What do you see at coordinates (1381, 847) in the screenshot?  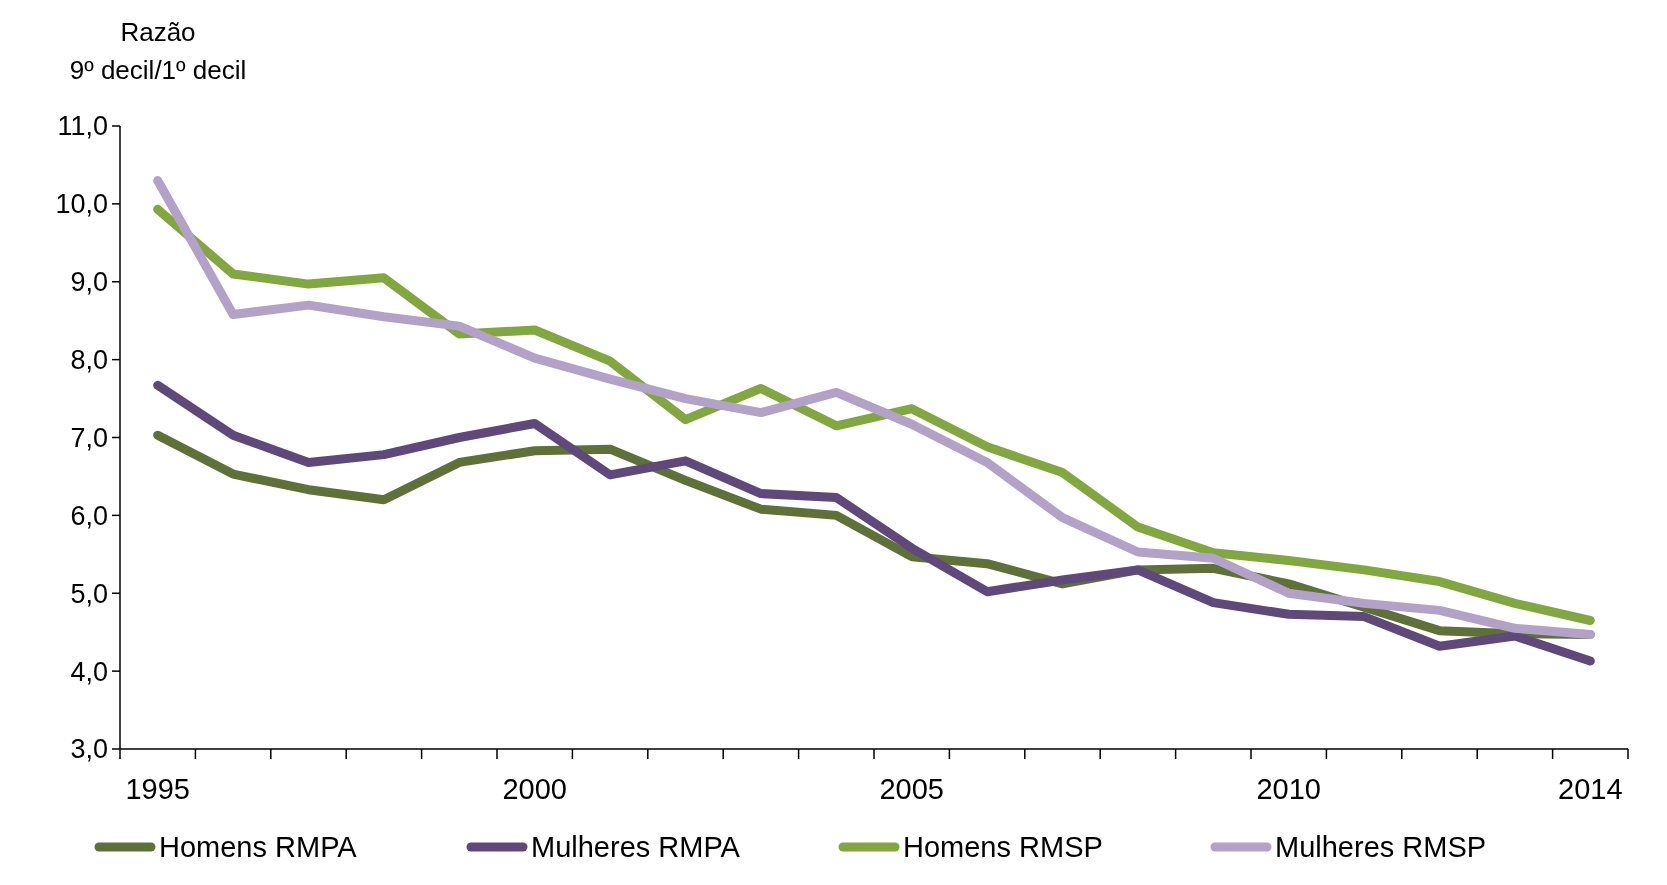 I see `legend-label: Mulheres RMSP` at bounding box center [1381, 847].